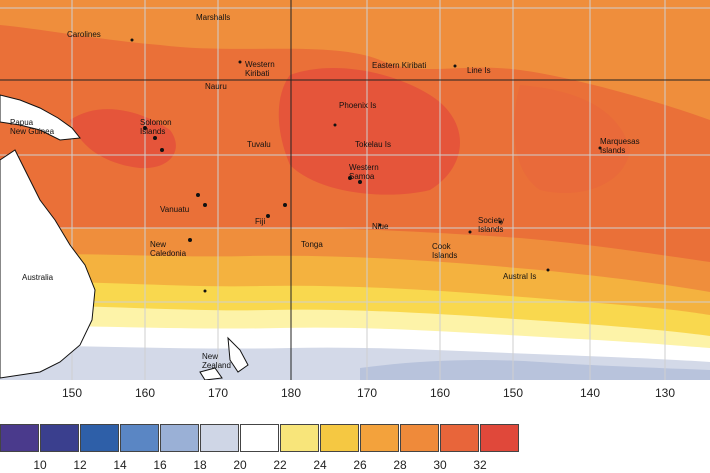 The image size is (710, 473). What do you see at coordinates (238, 354) in the screenshot?
I see `new-zealand-north` at bounding box center [238, 354].